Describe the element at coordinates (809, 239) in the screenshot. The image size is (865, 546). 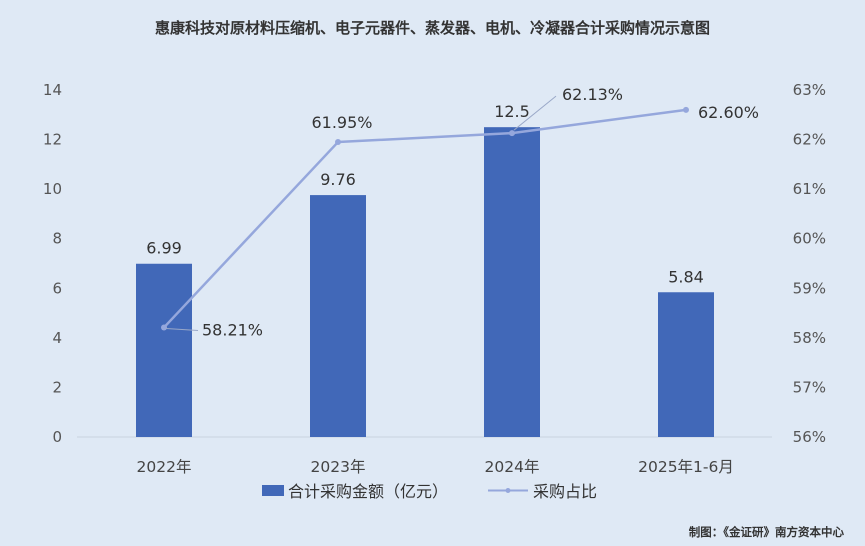
I see `right-tick-label: 60%` at that location.